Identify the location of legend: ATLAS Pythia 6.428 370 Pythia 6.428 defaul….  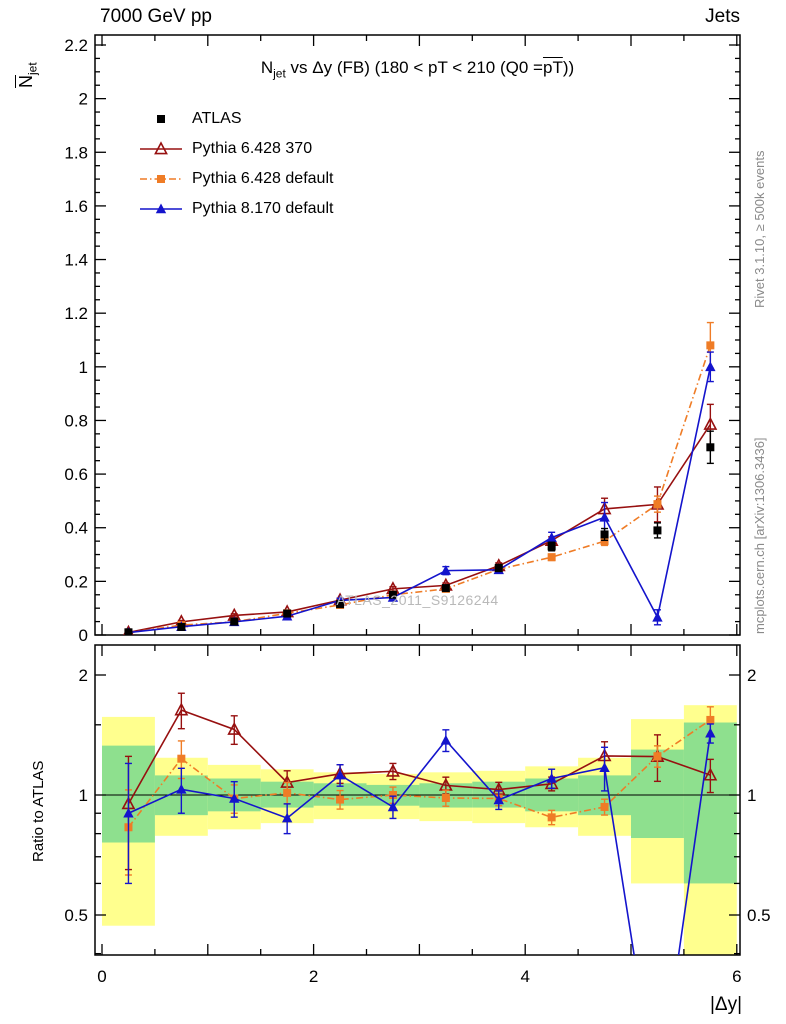
(235, 164).